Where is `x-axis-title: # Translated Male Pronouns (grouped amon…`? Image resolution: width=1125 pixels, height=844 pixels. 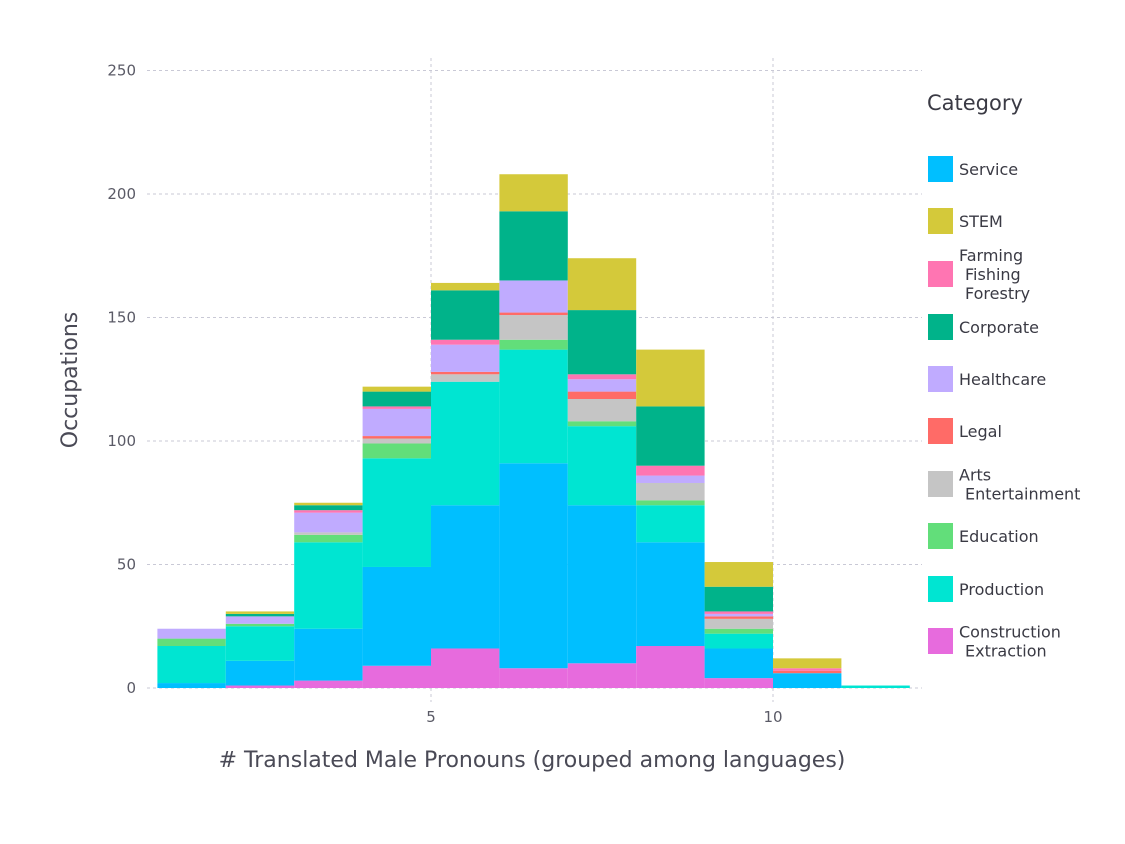
x-axis-title: # Translated Male Pronouns (grouped amon… is located at coordinates (532, 760).